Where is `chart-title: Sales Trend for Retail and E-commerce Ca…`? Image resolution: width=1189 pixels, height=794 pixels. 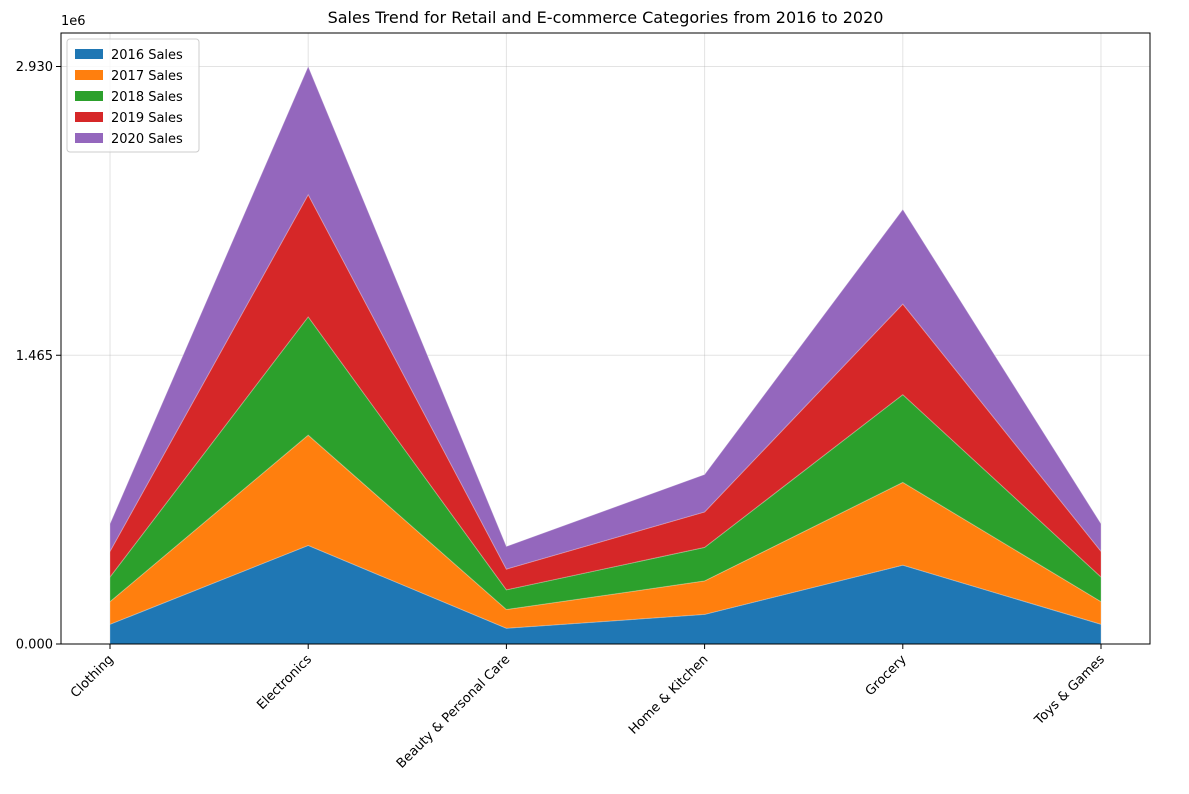
chart-title: Sales Trend for Retail and E-commerce Ca… is located at coordinates (606, 17).